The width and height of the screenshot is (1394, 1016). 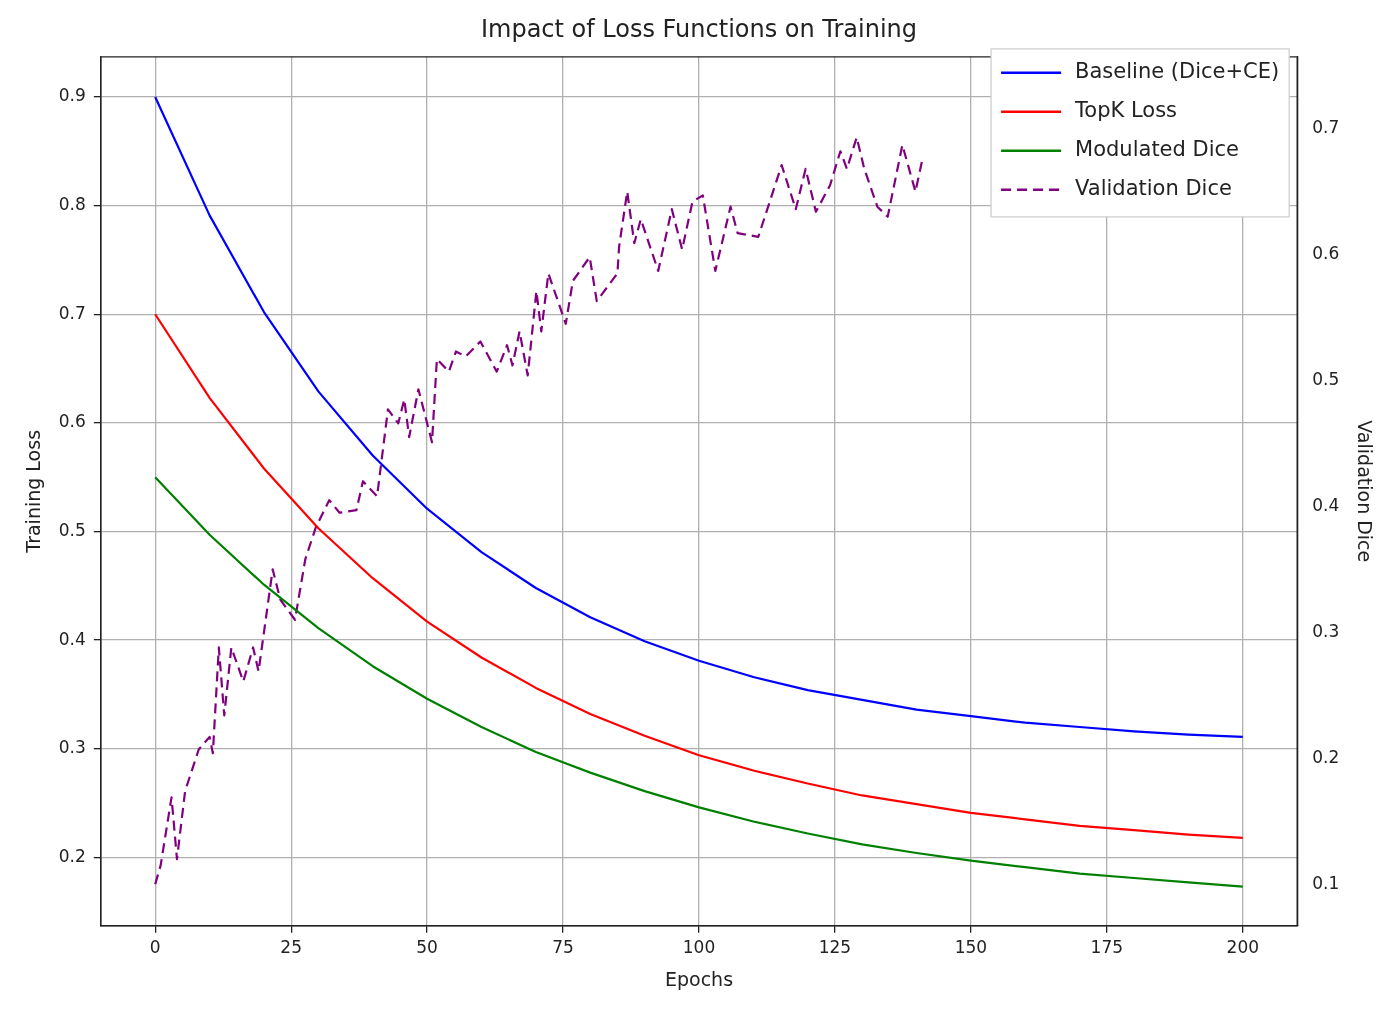 I want to click on legend-label: Validation Dice, so click(x=1153, y=188).